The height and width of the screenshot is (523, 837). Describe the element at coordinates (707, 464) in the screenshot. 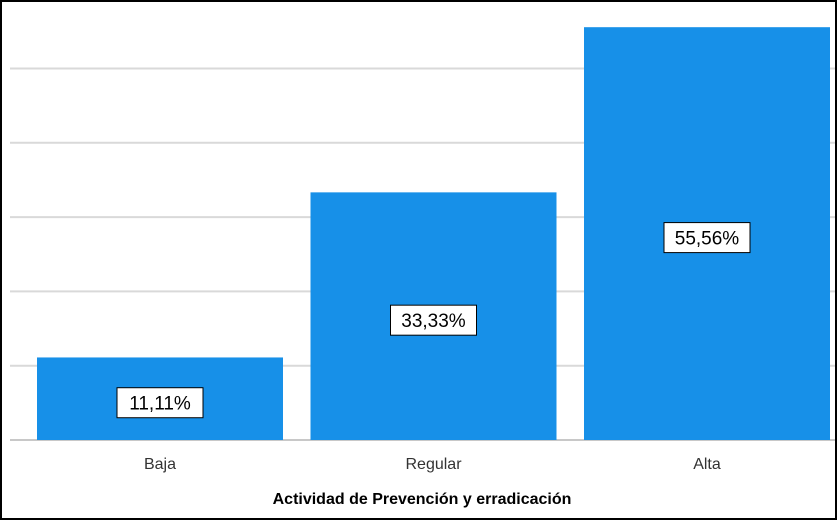

I see `x-tick-label: Alta` at that location.